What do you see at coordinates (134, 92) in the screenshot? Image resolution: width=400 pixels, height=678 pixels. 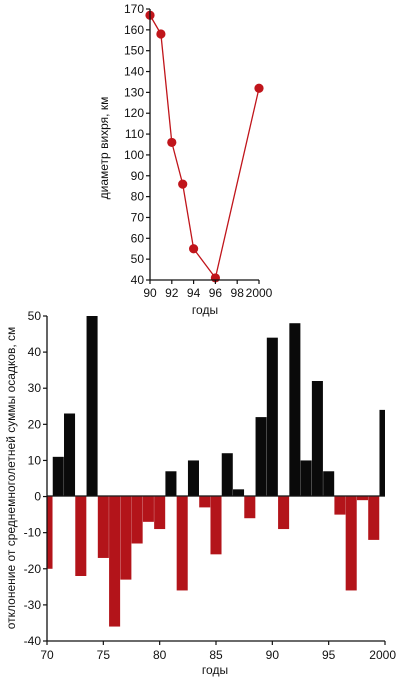 I see `y-tick-label: 130` at bounding box center [134, 92].